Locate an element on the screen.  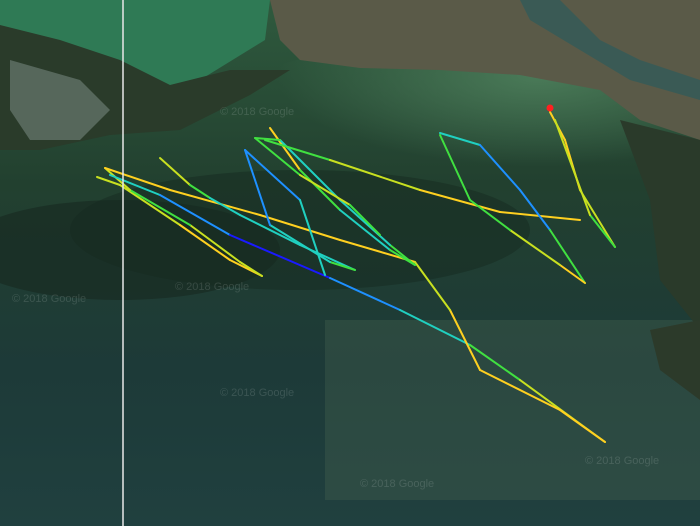
reef-dark is located at coordinates (300, 230).